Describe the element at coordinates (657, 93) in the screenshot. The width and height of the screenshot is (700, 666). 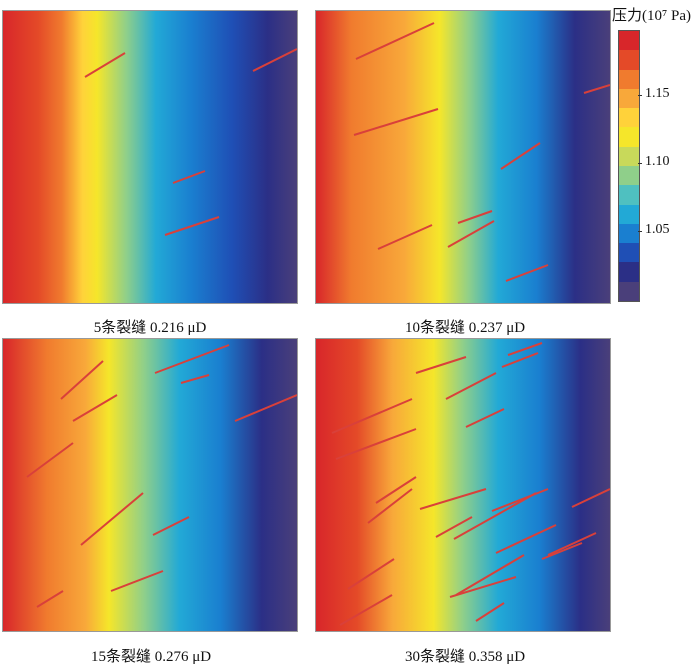
I see `colorbar-tick-1: 1.15` at that location.